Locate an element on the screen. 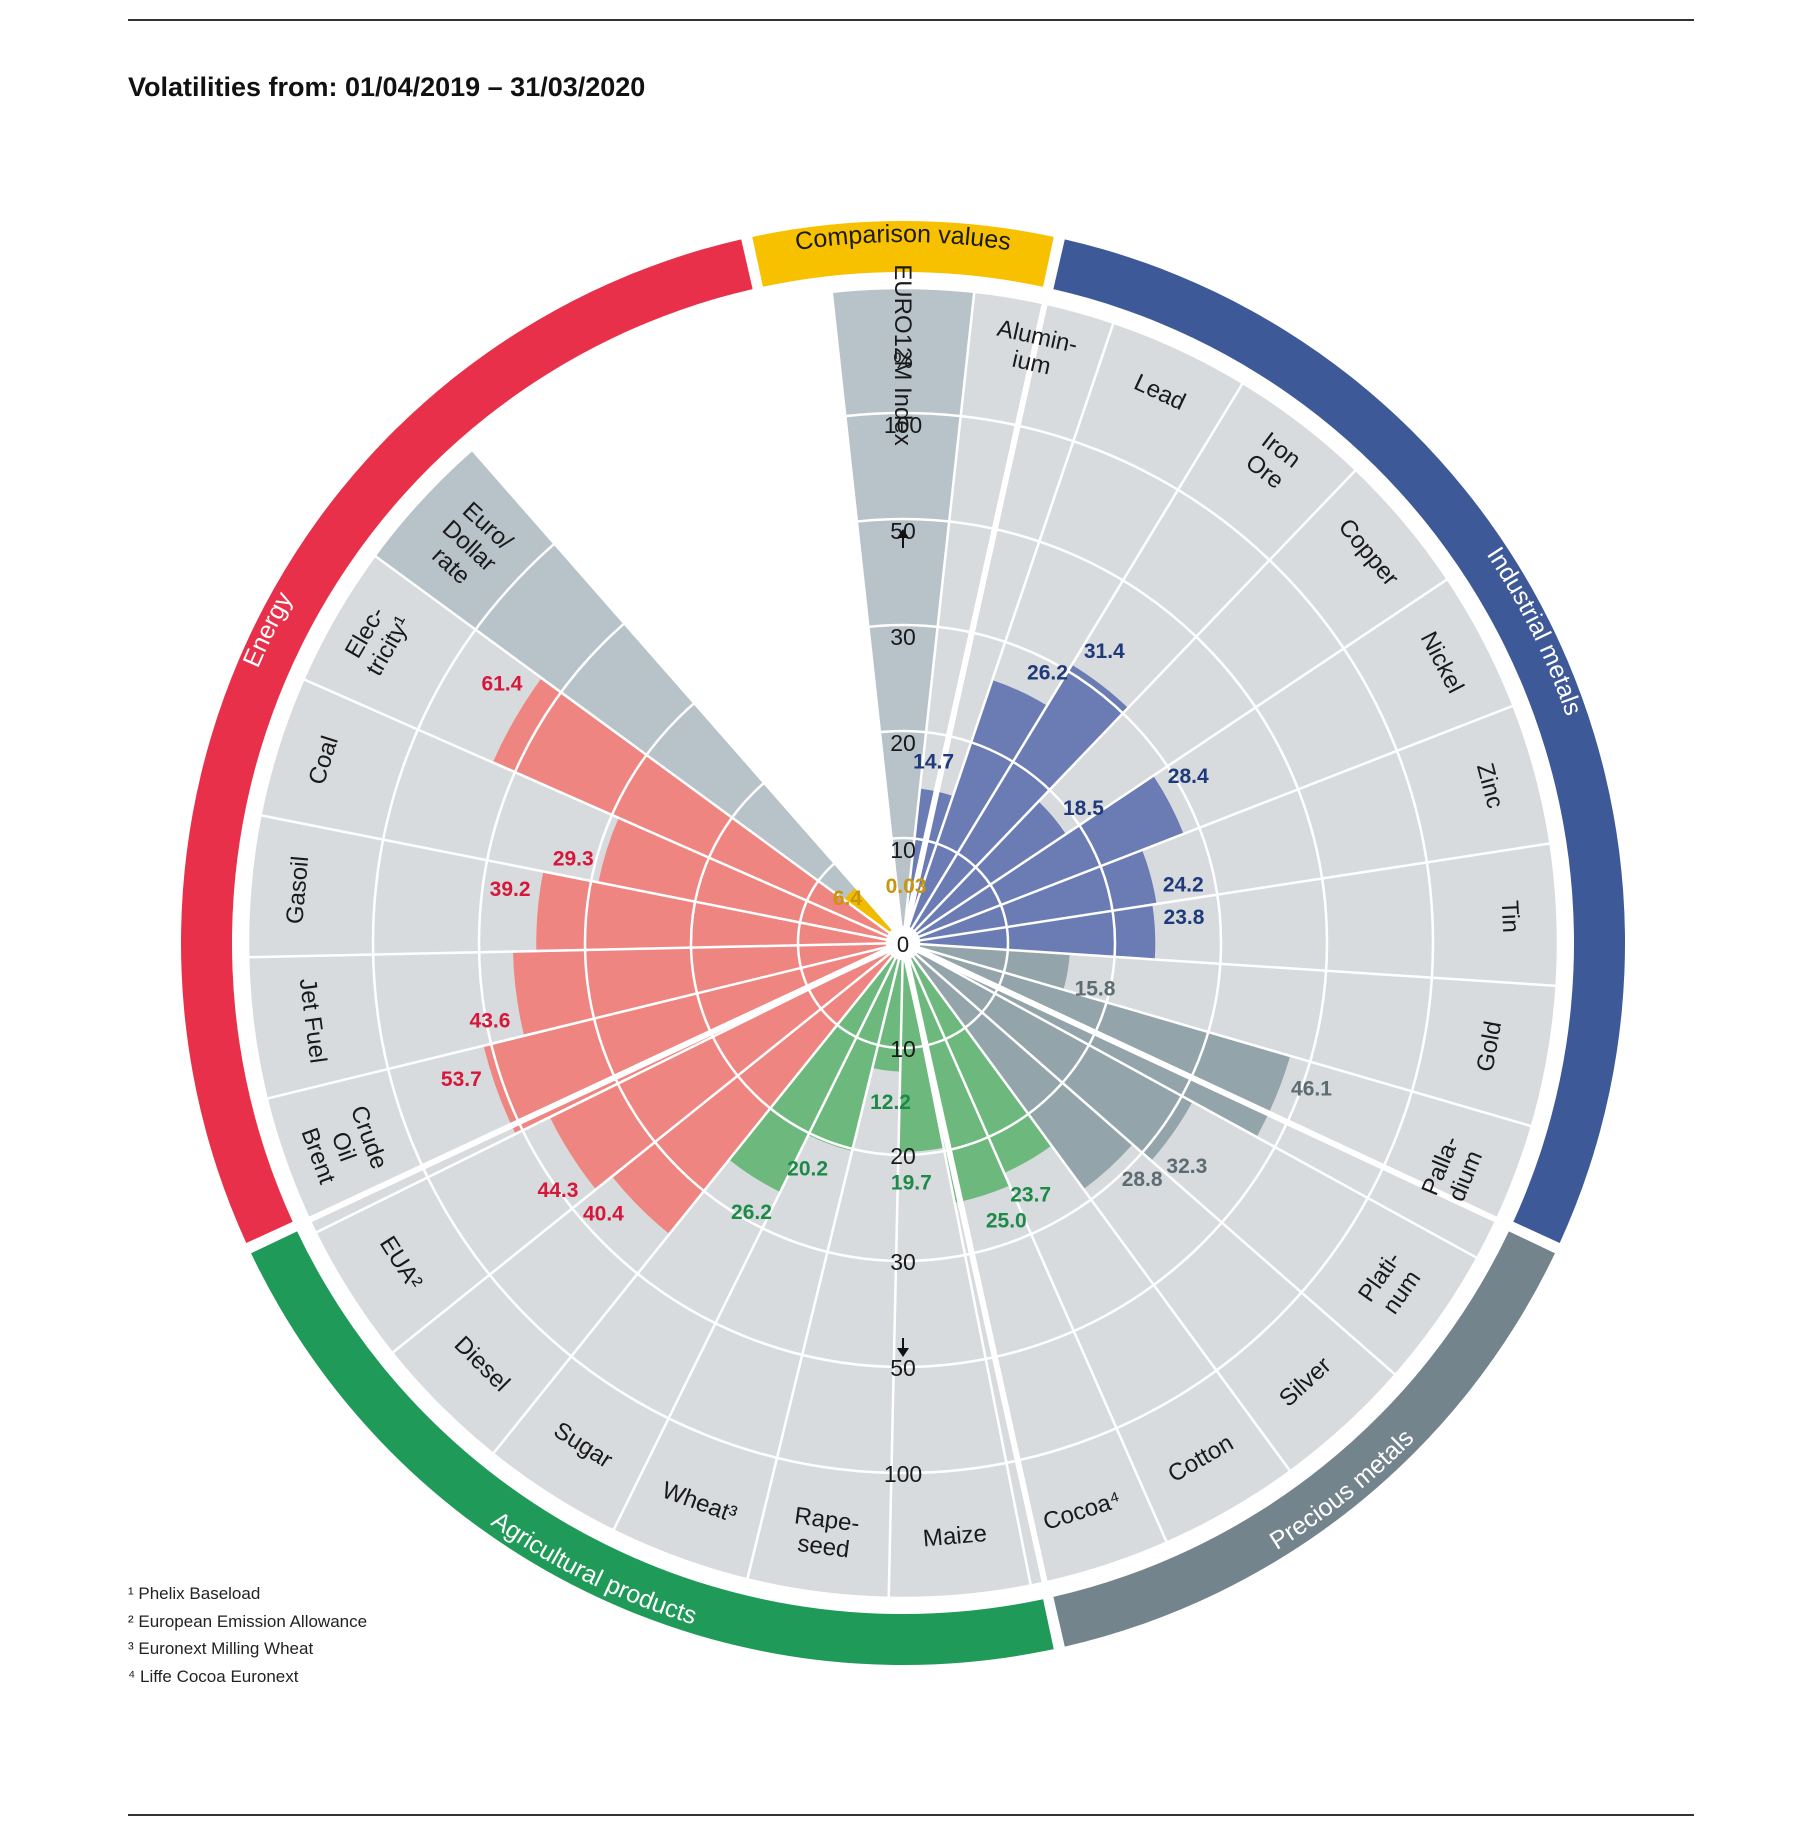  footnote-4: ⁴ Liffe Cocoa Euronext is located at coordinates (213, 1676).